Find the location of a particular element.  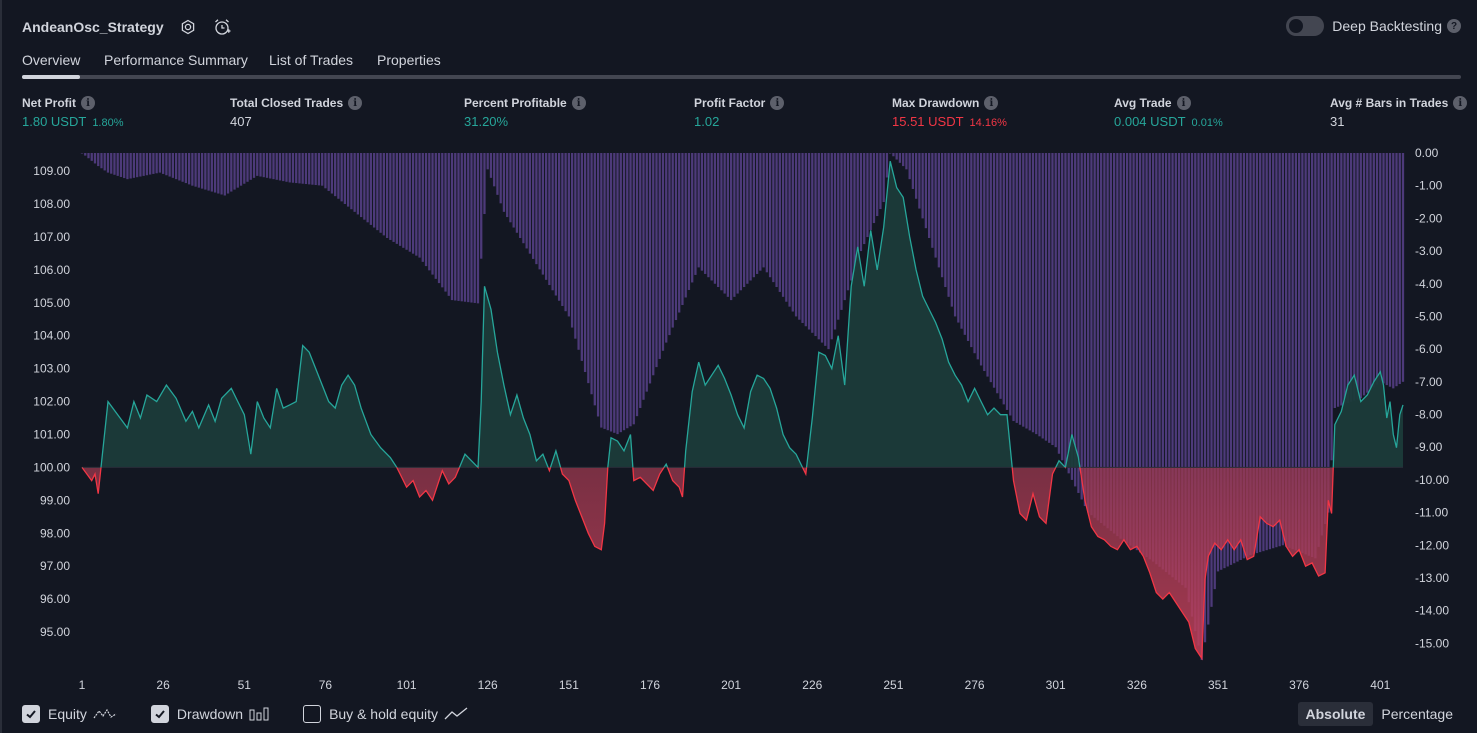

percentage-button: Percentage is located at coordinates (1417, 714).